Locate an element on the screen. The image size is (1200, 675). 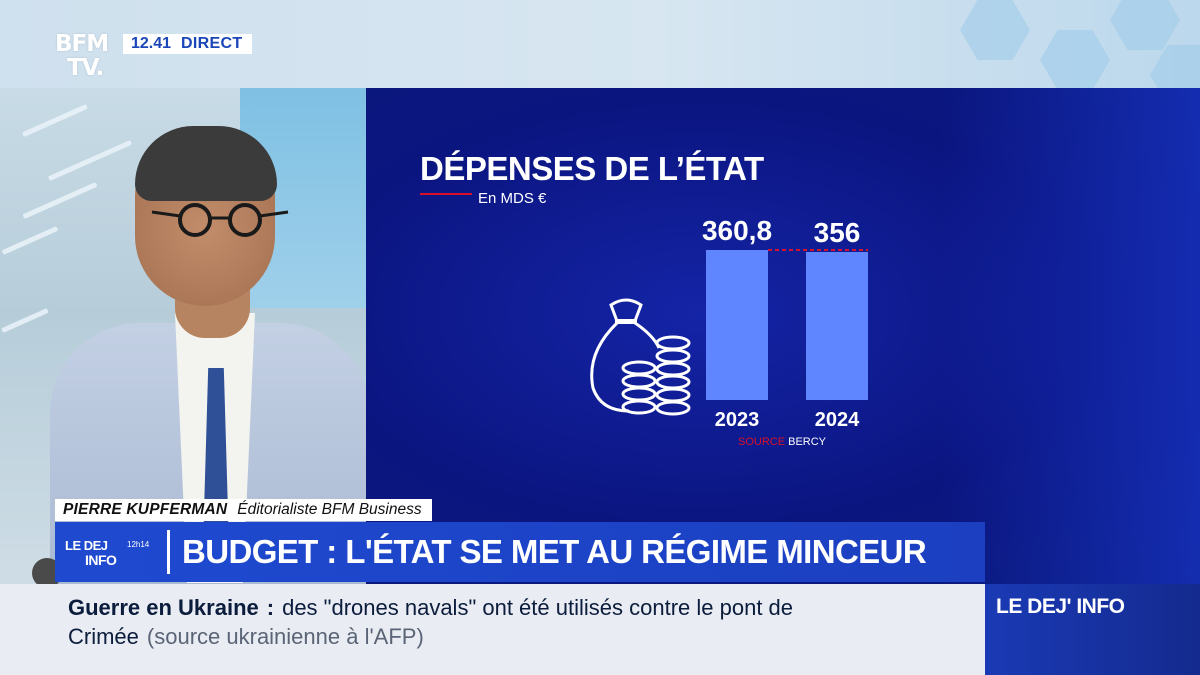
clock-time: 12.41 is located at coordinates (151, 43).